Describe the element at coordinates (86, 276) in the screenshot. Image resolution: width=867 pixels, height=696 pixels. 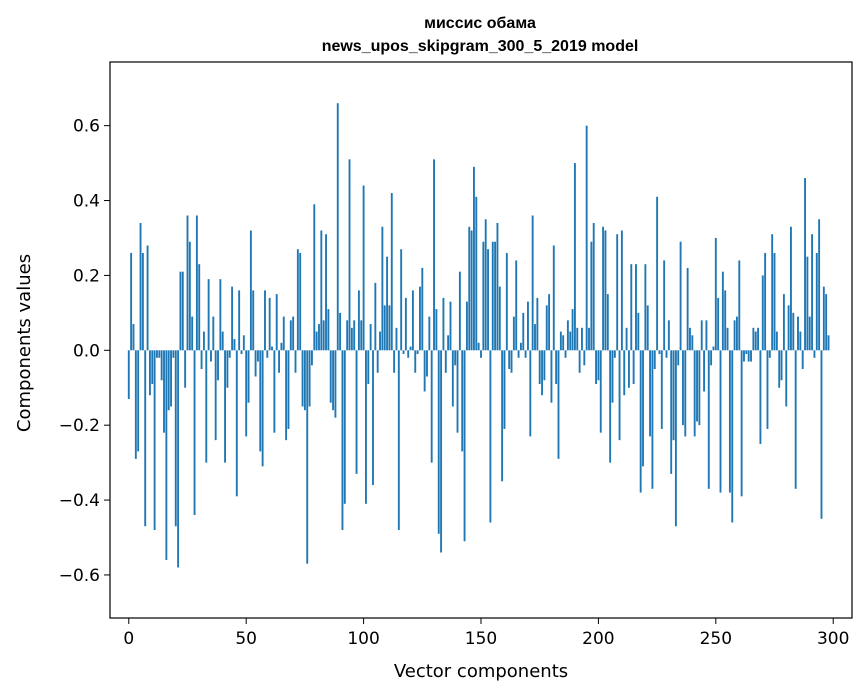
I see `y-tick-label: 0.2` at that location.